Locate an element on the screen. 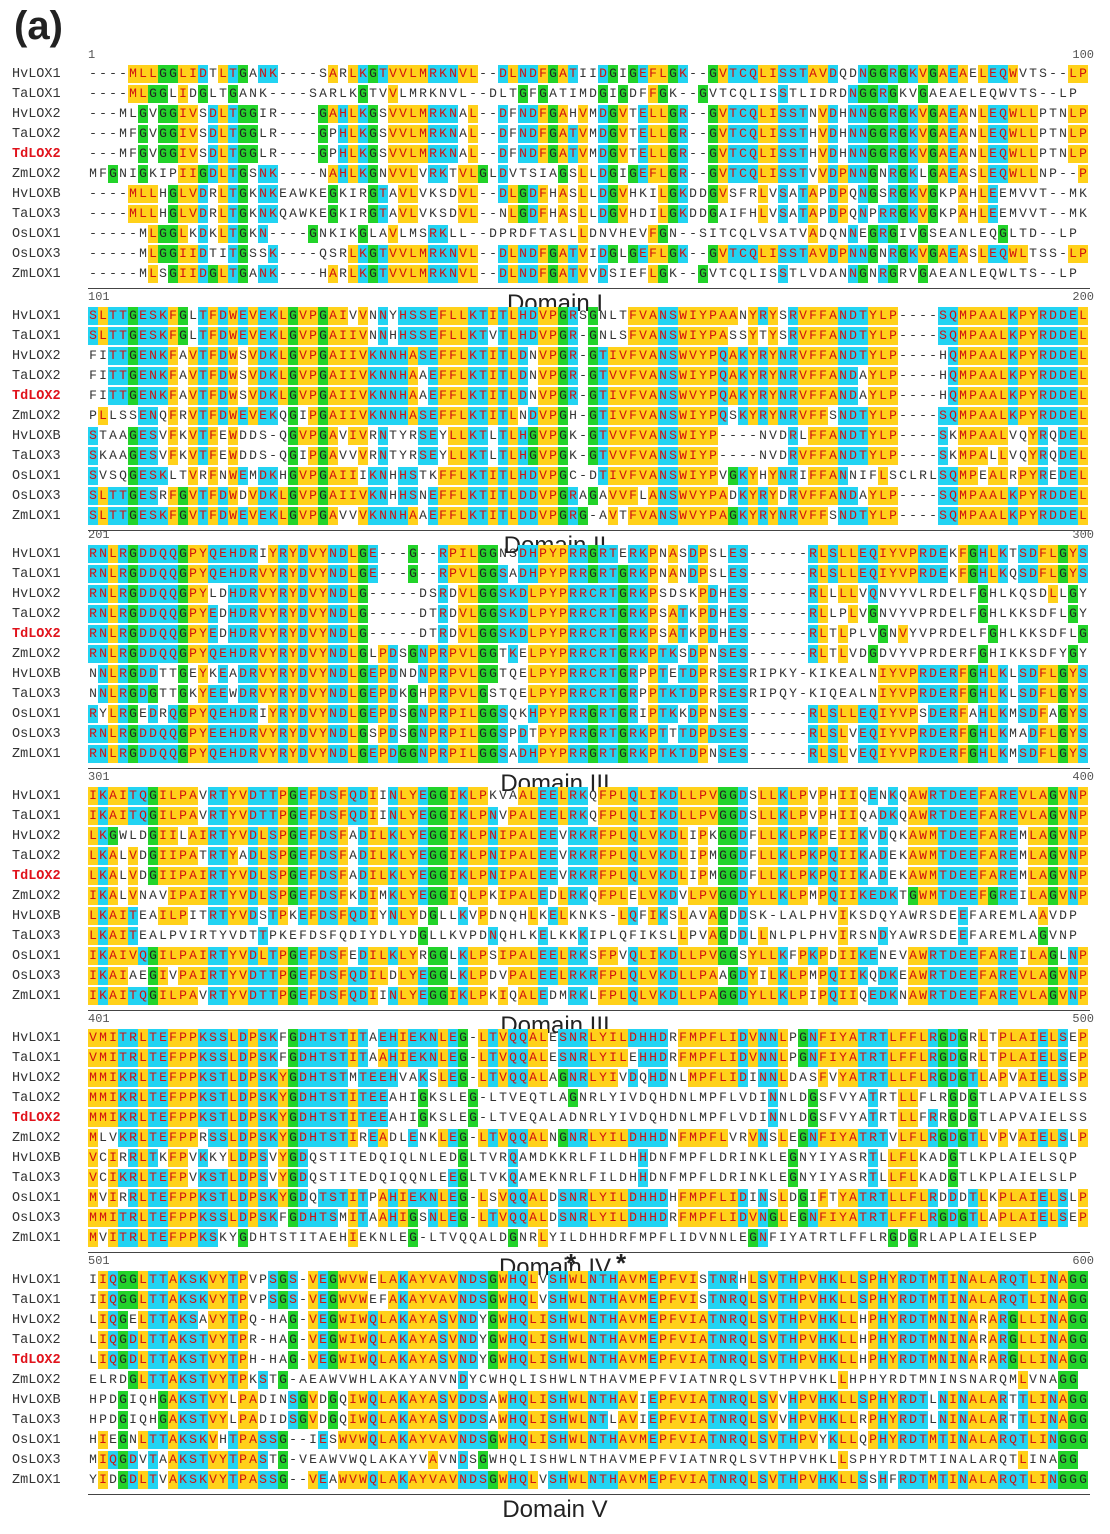 The image size is (1110, 1534). position-end: 400 is located at coordinates (1083, 777).